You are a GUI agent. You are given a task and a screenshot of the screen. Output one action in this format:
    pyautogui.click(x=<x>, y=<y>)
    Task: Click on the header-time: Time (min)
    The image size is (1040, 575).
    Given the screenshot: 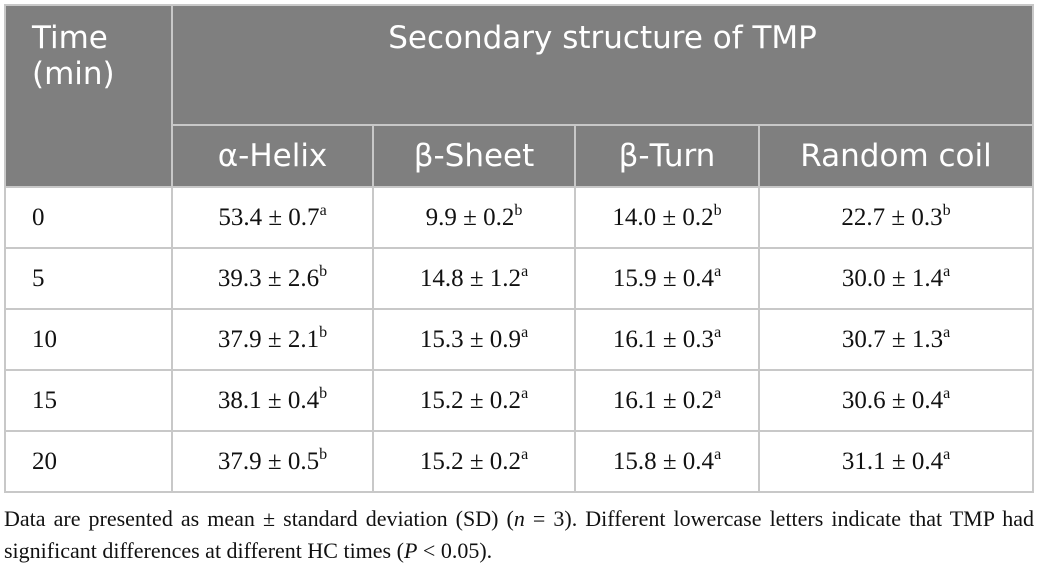 What is the action you would take?
    pyautogui.click(x=88, y=96)
    